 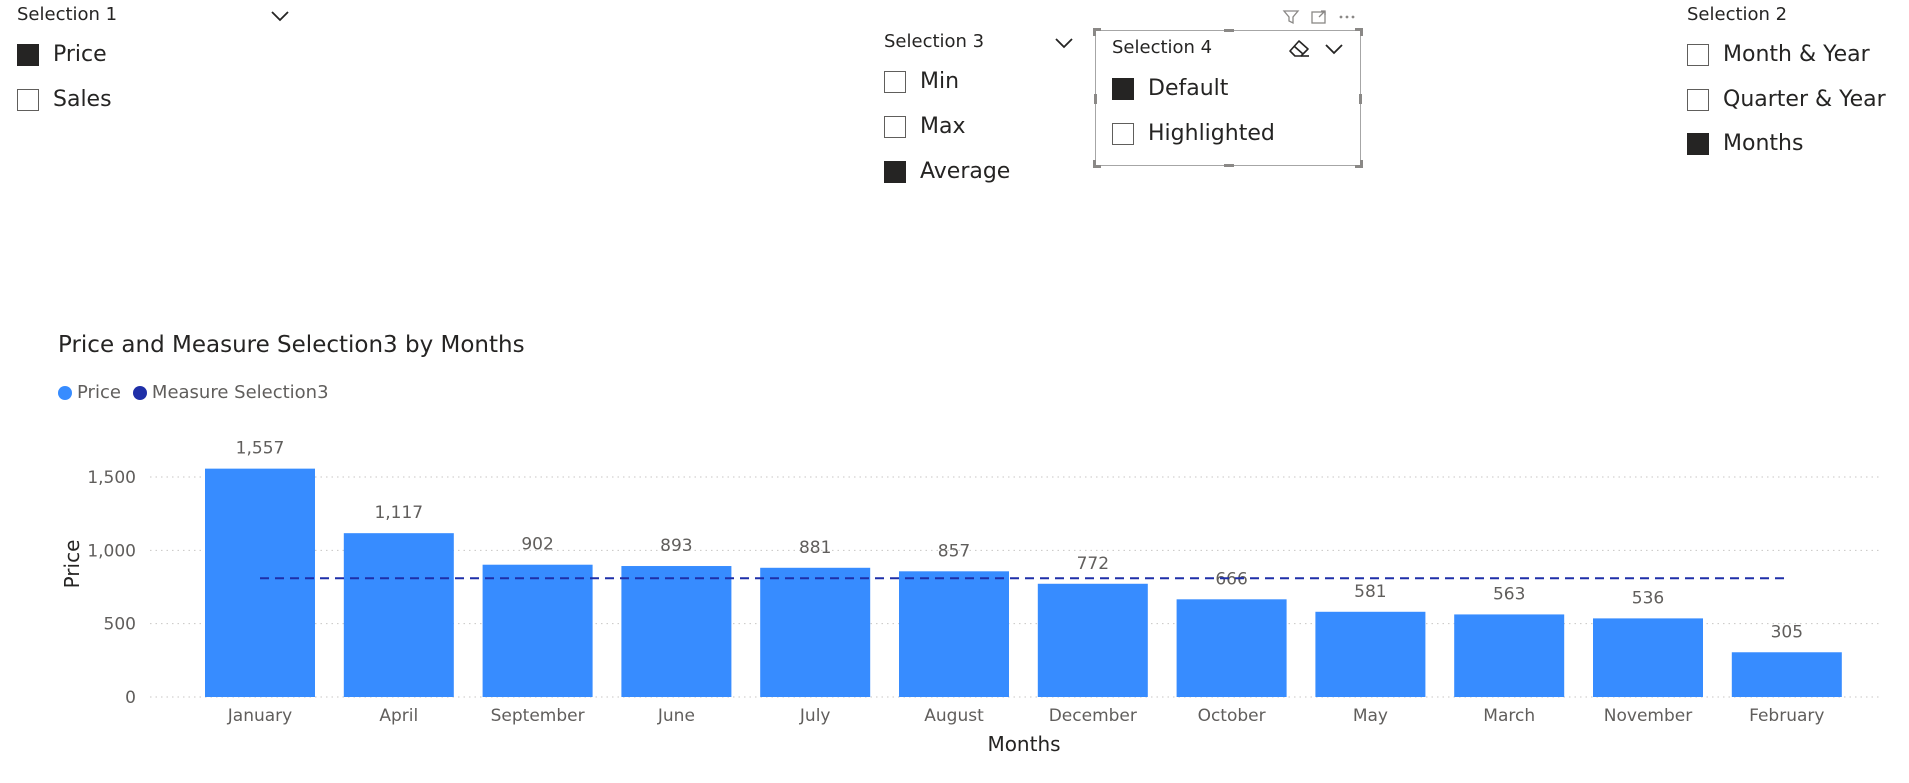 I want to click on data-label: 1,557, so click(x=260, y=449).